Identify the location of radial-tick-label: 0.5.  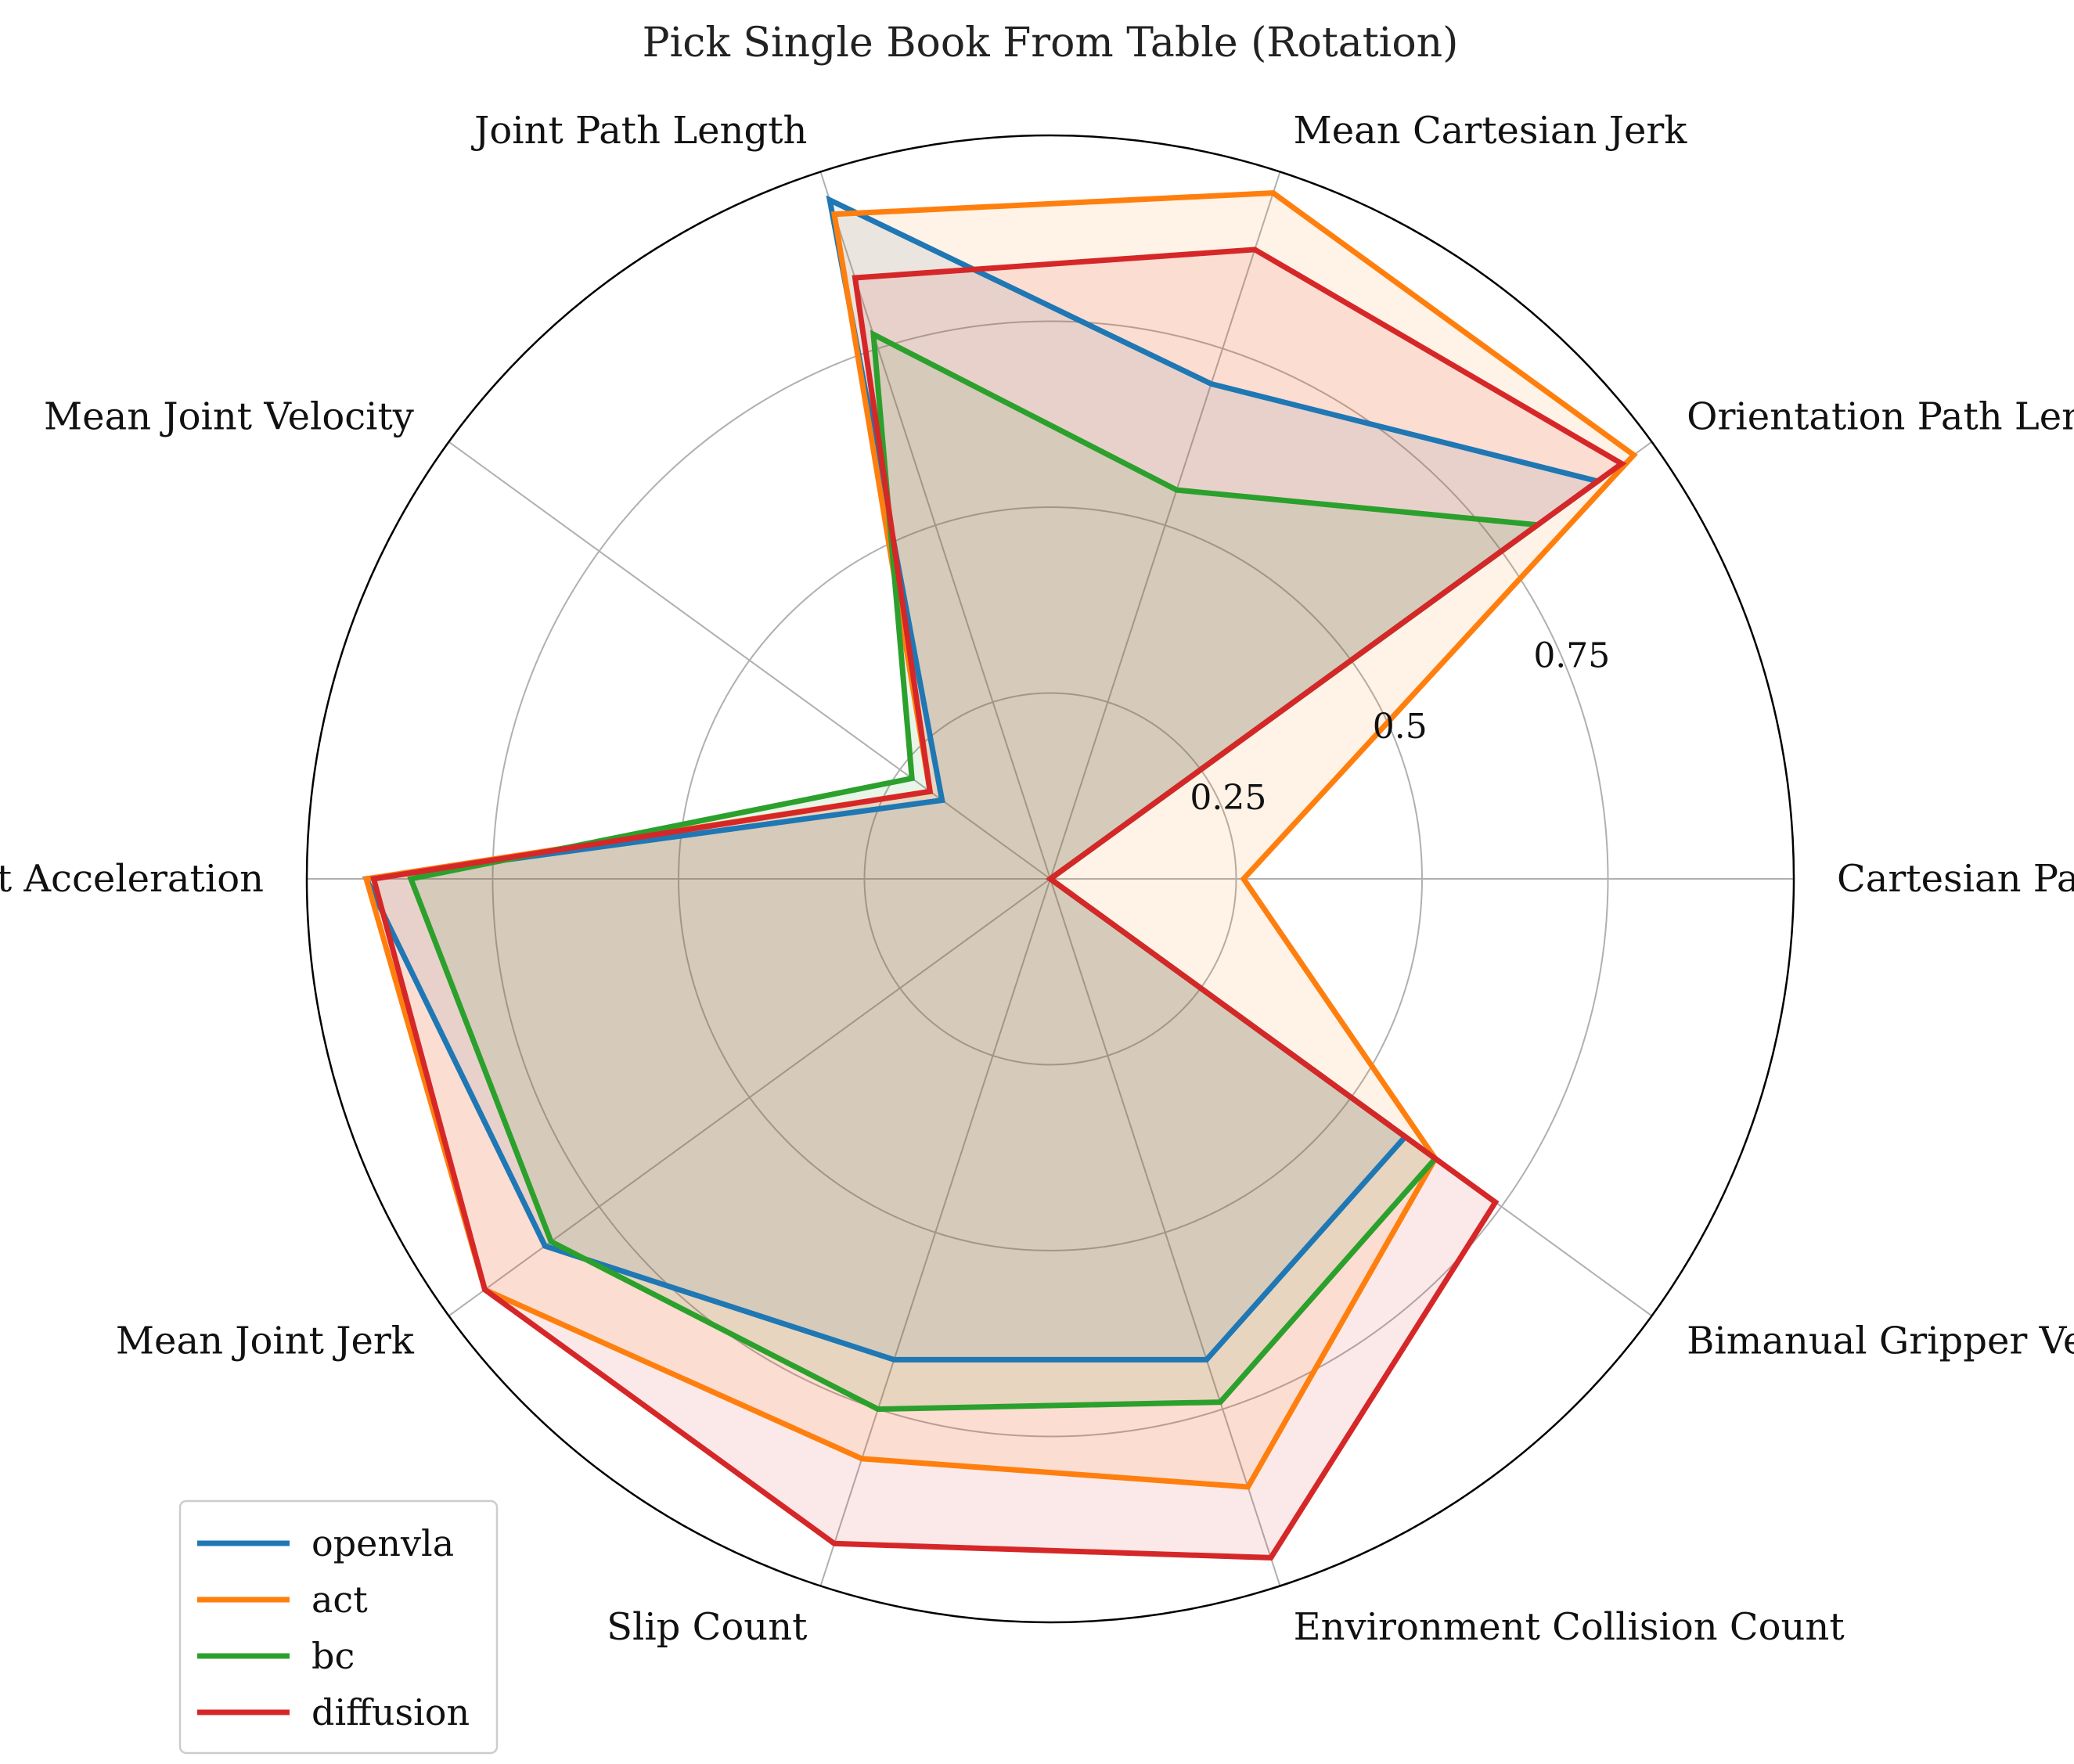
(1400, 727).